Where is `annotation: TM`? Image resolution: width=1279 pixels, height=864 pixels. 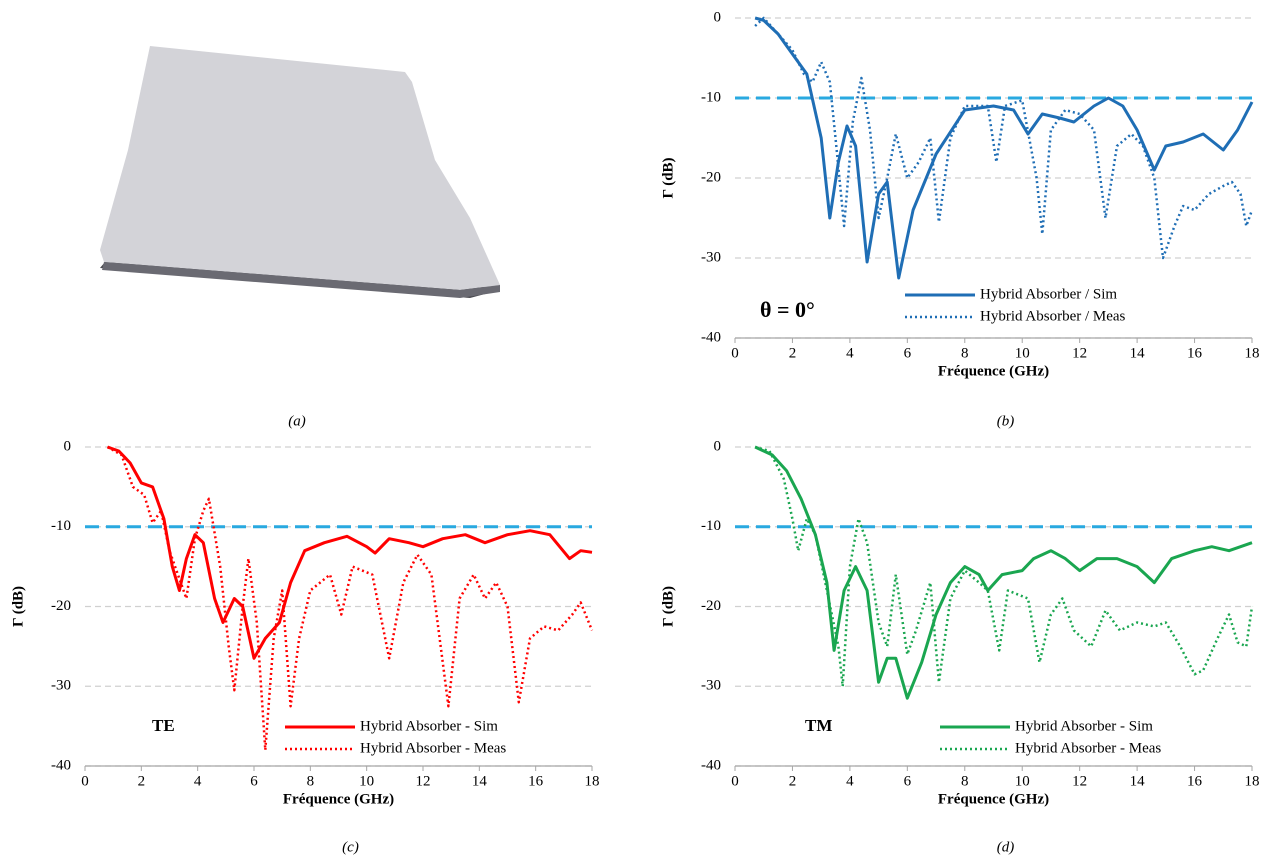 annotation: TM is located at coordinates (818, 725).